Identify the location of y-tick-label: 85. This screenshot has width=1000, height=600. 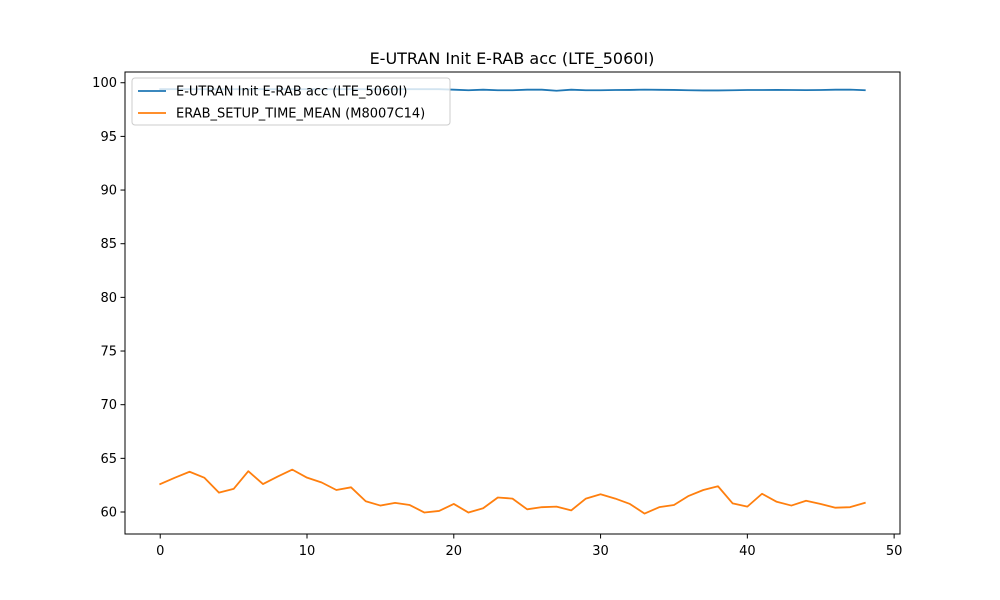
(108, 244).